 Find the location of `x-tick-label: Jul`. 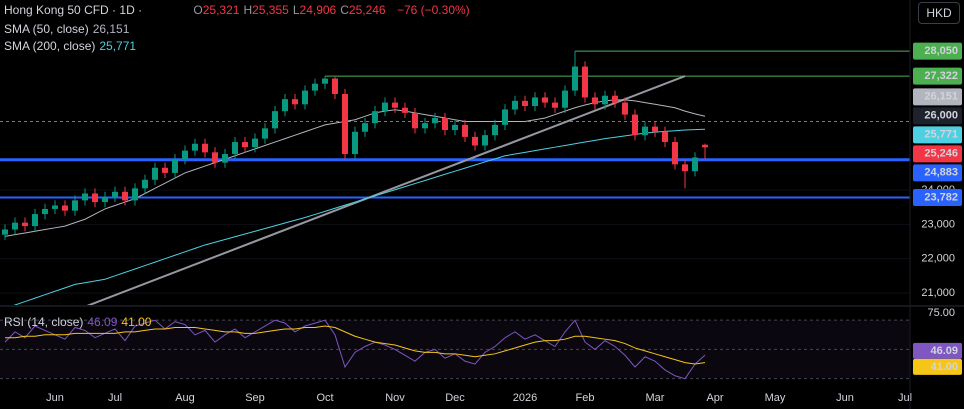

x-tick-label: Jul is located at coordinates (115, 398).